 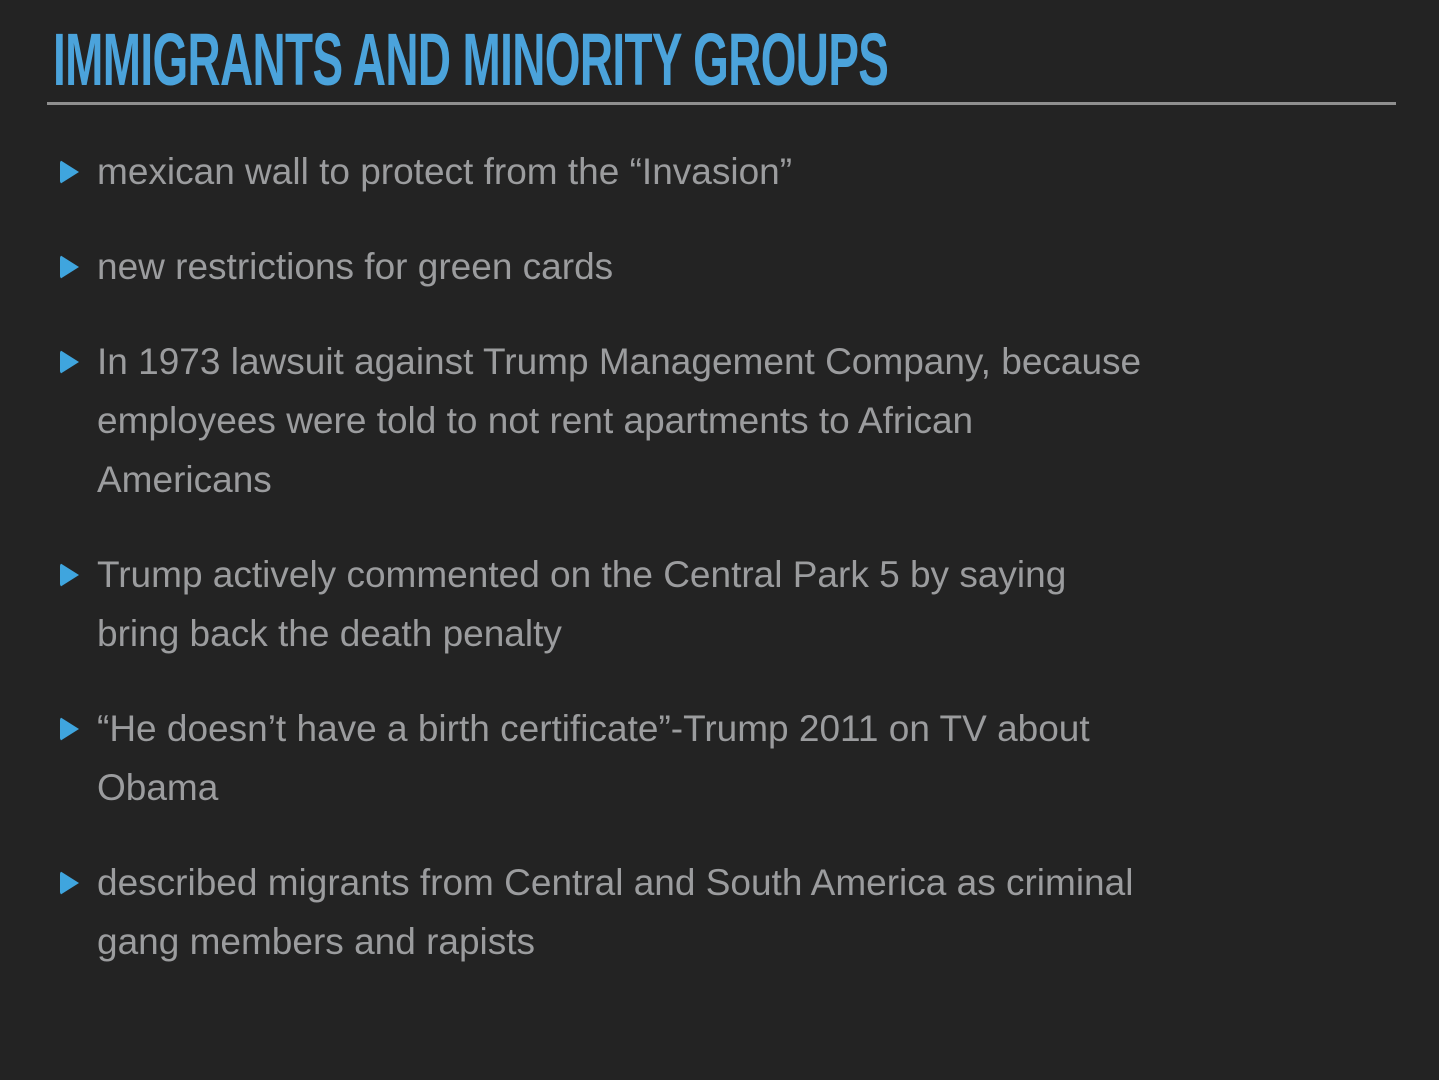 What do you see at coordinates (329, 633) in the screenshot?
I see `bullet-line: bring back the death penalty` at bounding box center [329, 633].